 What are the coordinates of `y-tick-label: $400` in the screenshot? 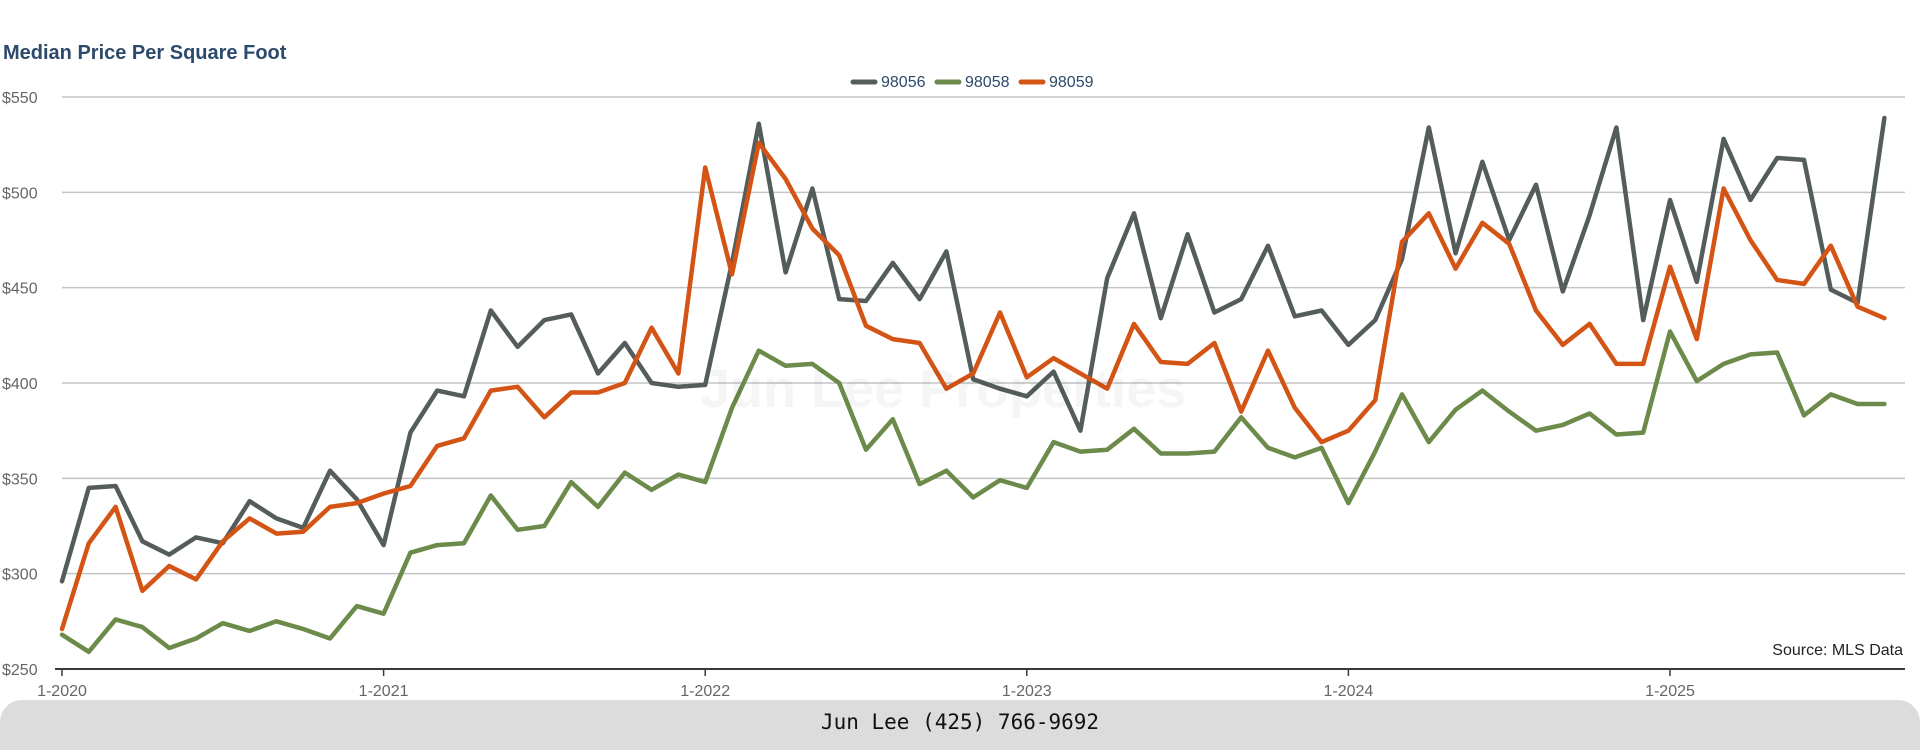 It's located at (20, 384).